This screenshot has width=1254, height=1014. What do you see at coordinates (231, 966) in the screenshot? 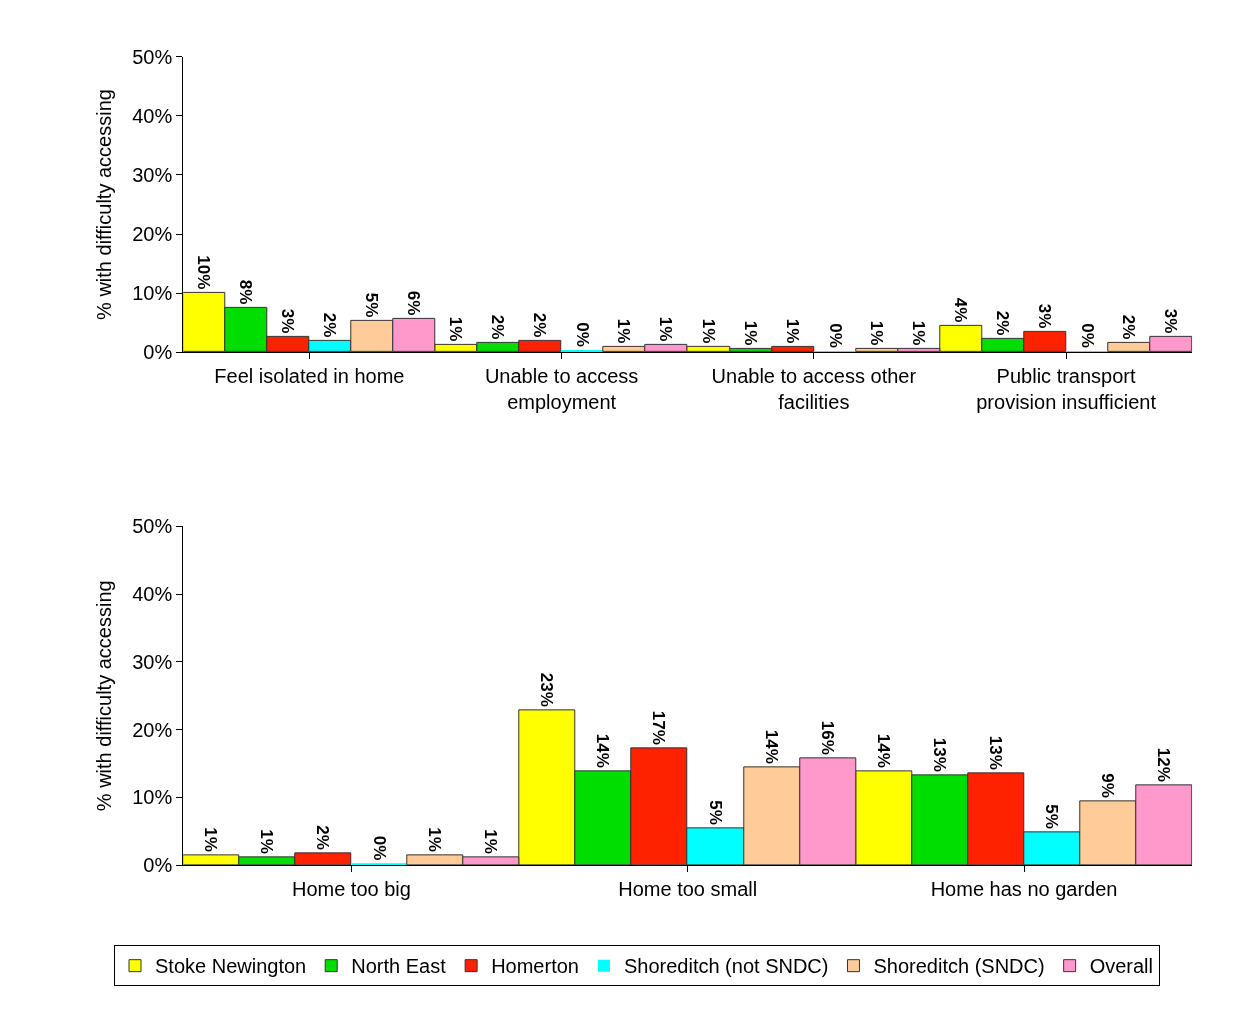
I see `legend-label: Stoke Newington` at bounding box center [231, 966].